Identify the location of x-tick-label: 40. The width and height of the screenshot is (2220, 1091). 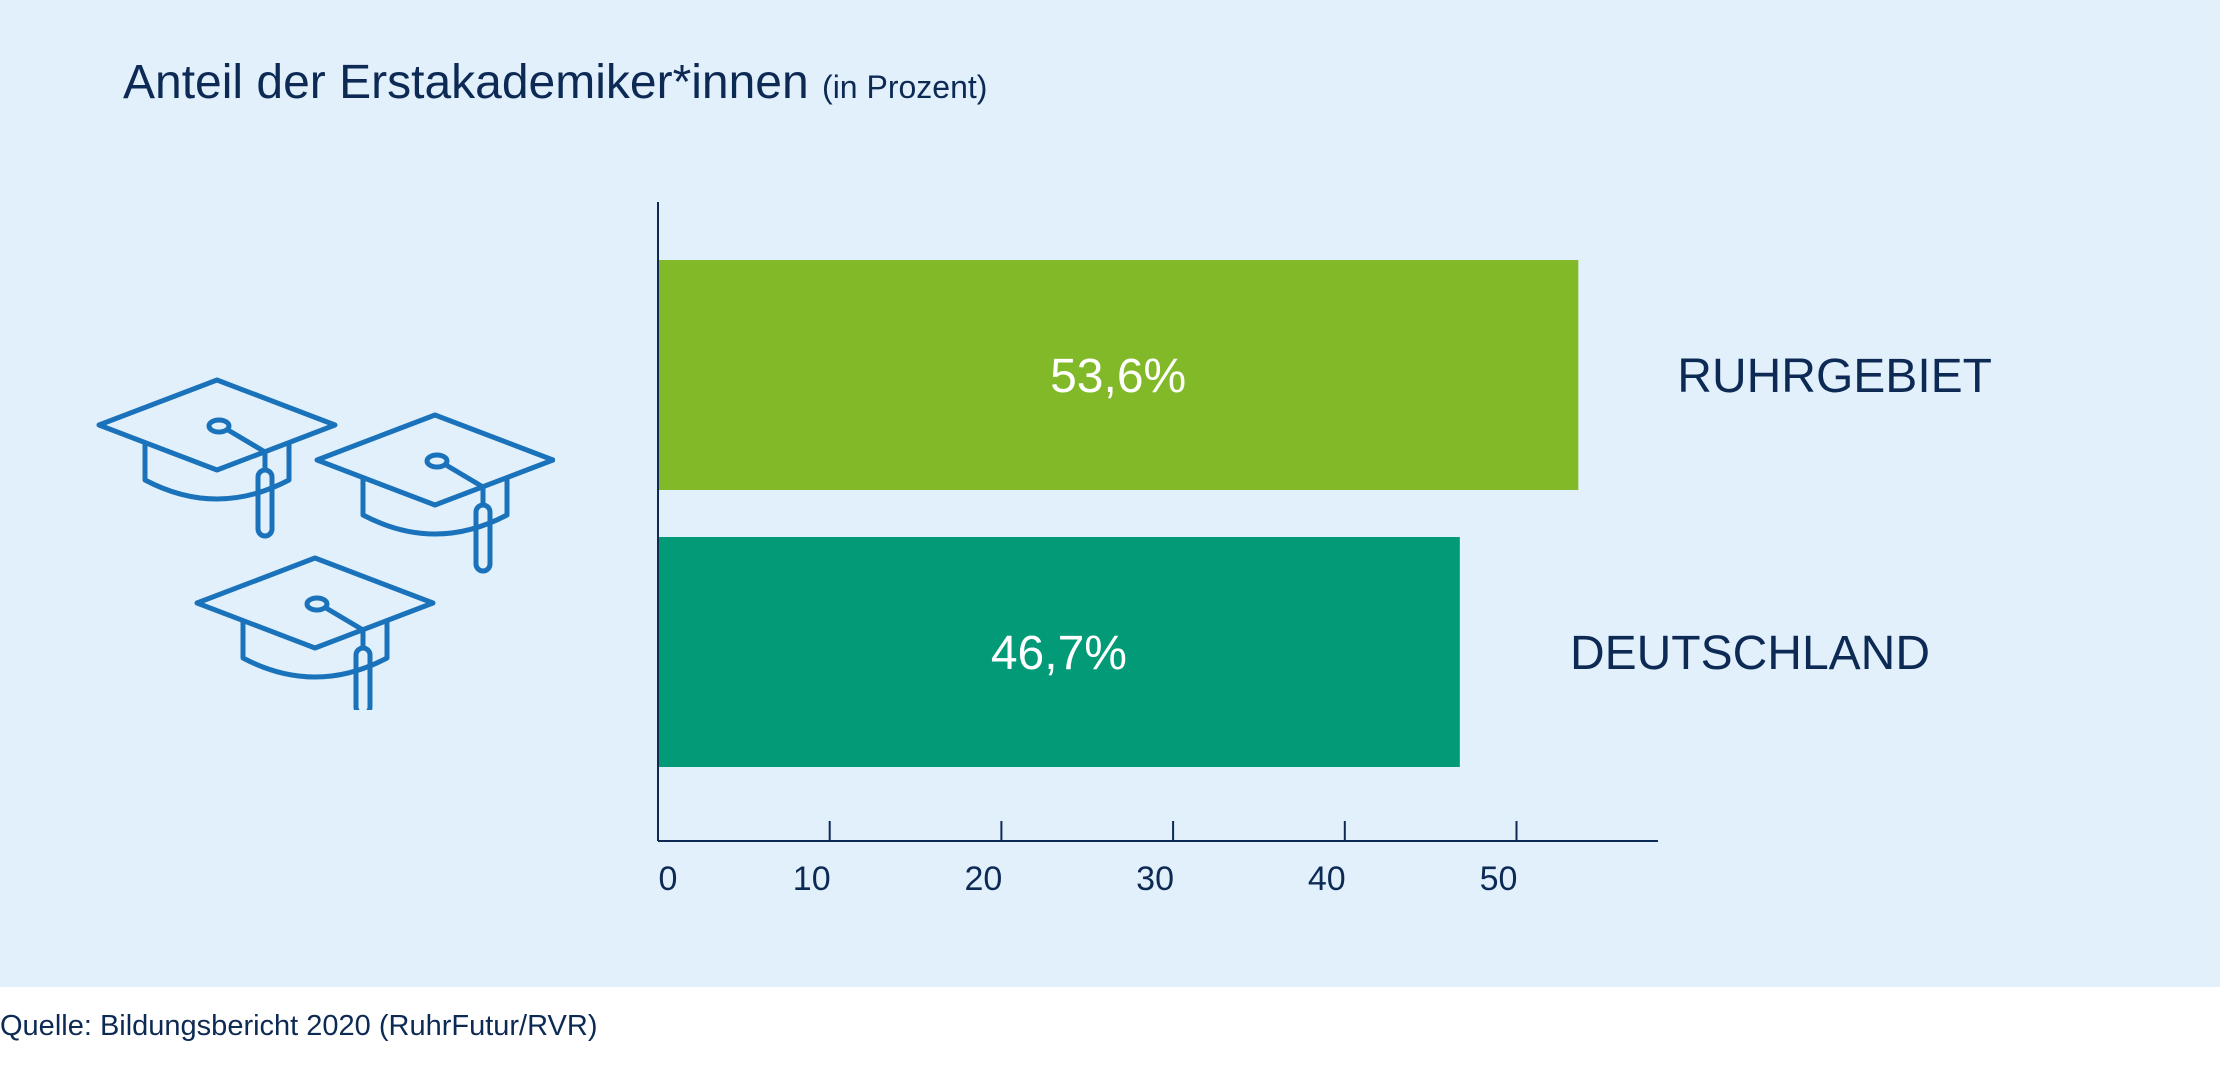
(1327, 879).